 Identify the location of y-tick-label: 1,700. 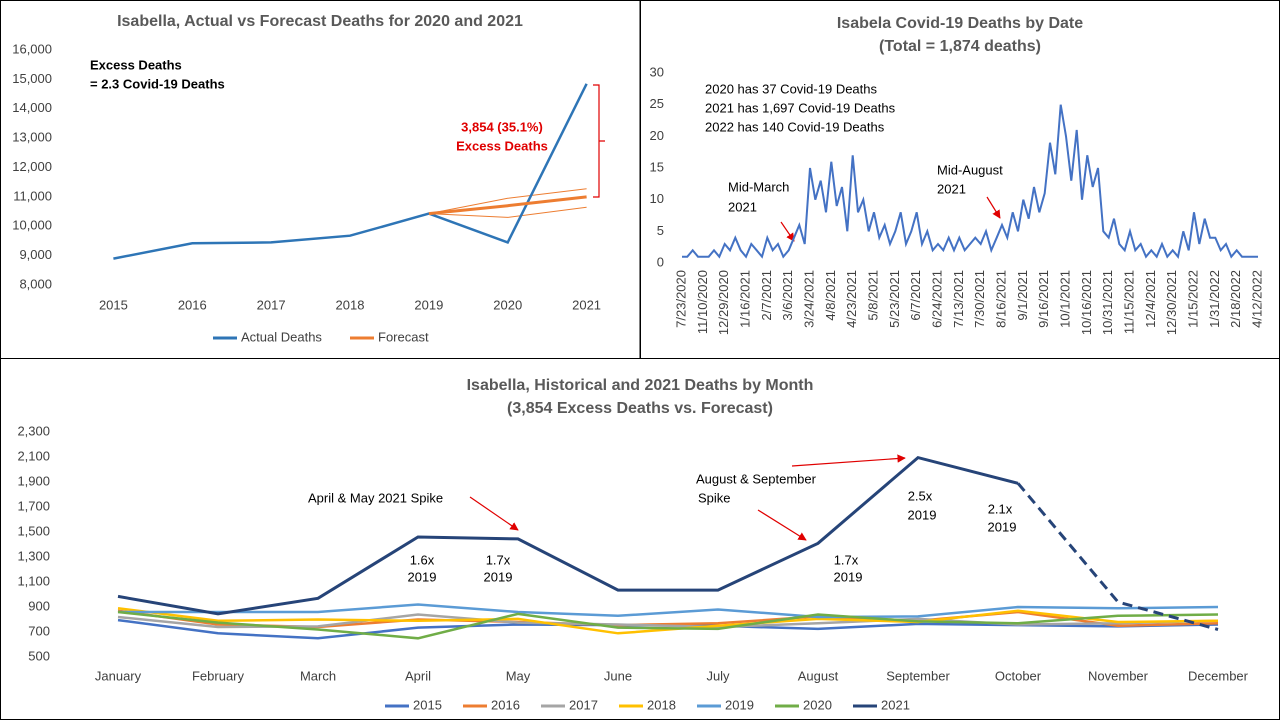
(33, 505).